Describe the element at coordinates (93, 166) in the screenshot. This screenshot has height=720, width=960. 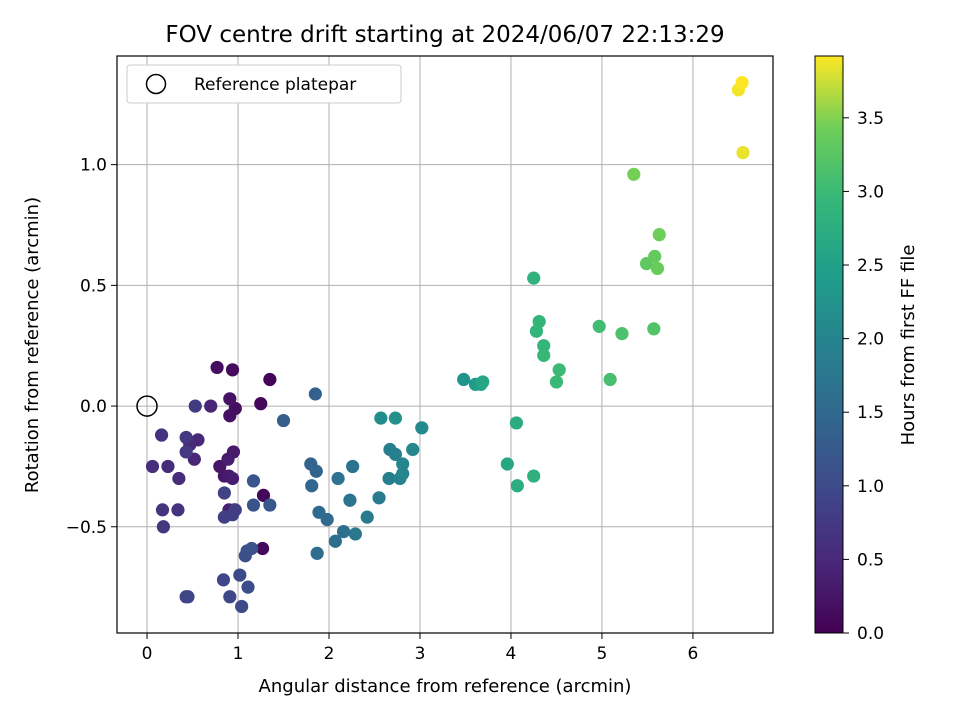
I see `y-tick-label: 1.0` at that location.